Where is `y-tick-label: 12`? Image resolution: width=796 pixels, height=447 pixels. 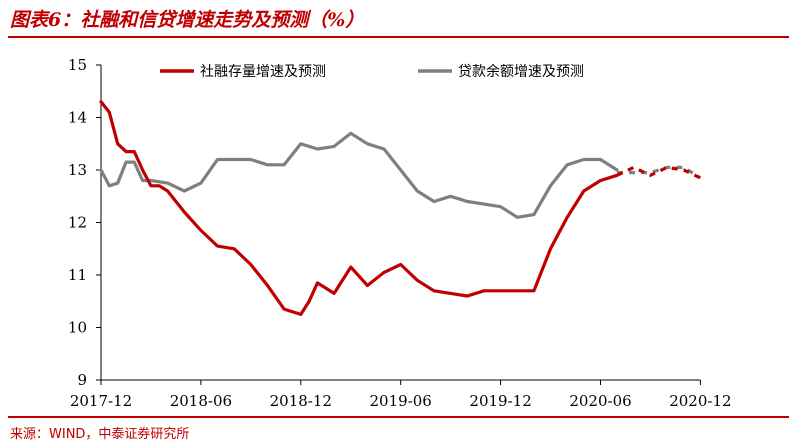 y-tick-label: 12 is located at coordinates (77, 223).